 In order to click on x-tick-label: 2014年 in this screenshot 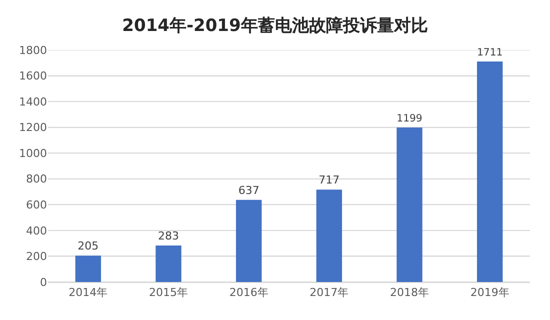, I will do `click(88, 293)`.